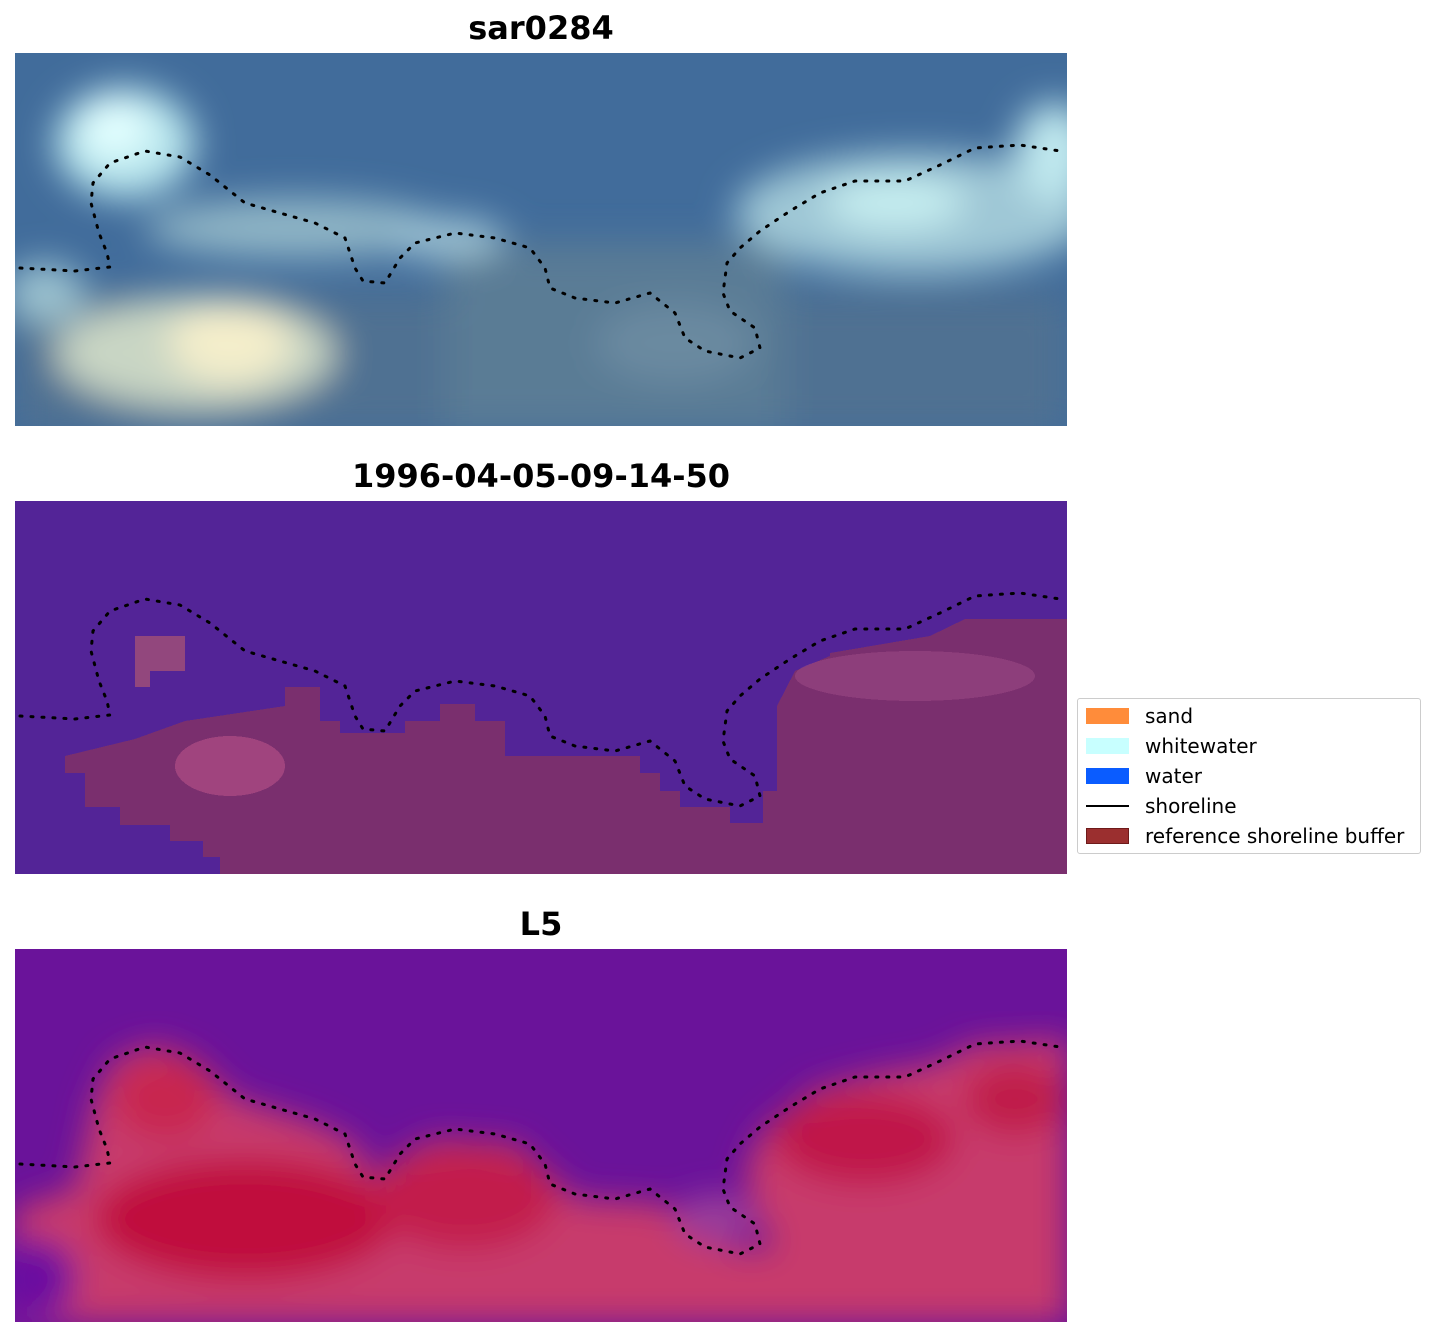 The height and width of the screenshot is (1337, 1438). I want to click on legend-item-whitewater: whitewater, so click(1171, 746).